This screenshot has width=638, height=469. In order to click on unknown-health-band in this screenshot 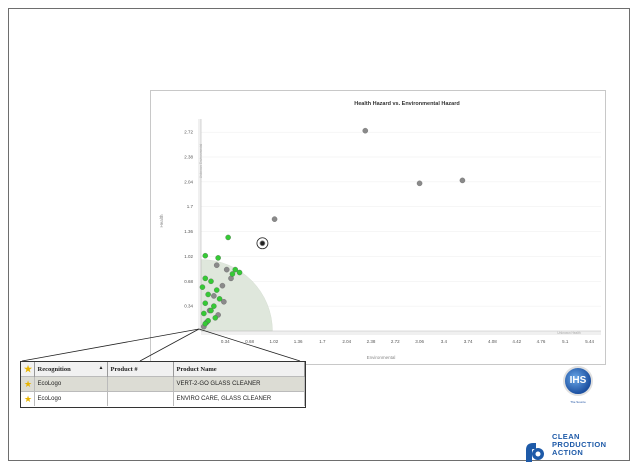, I will do `click(401, 333)`.